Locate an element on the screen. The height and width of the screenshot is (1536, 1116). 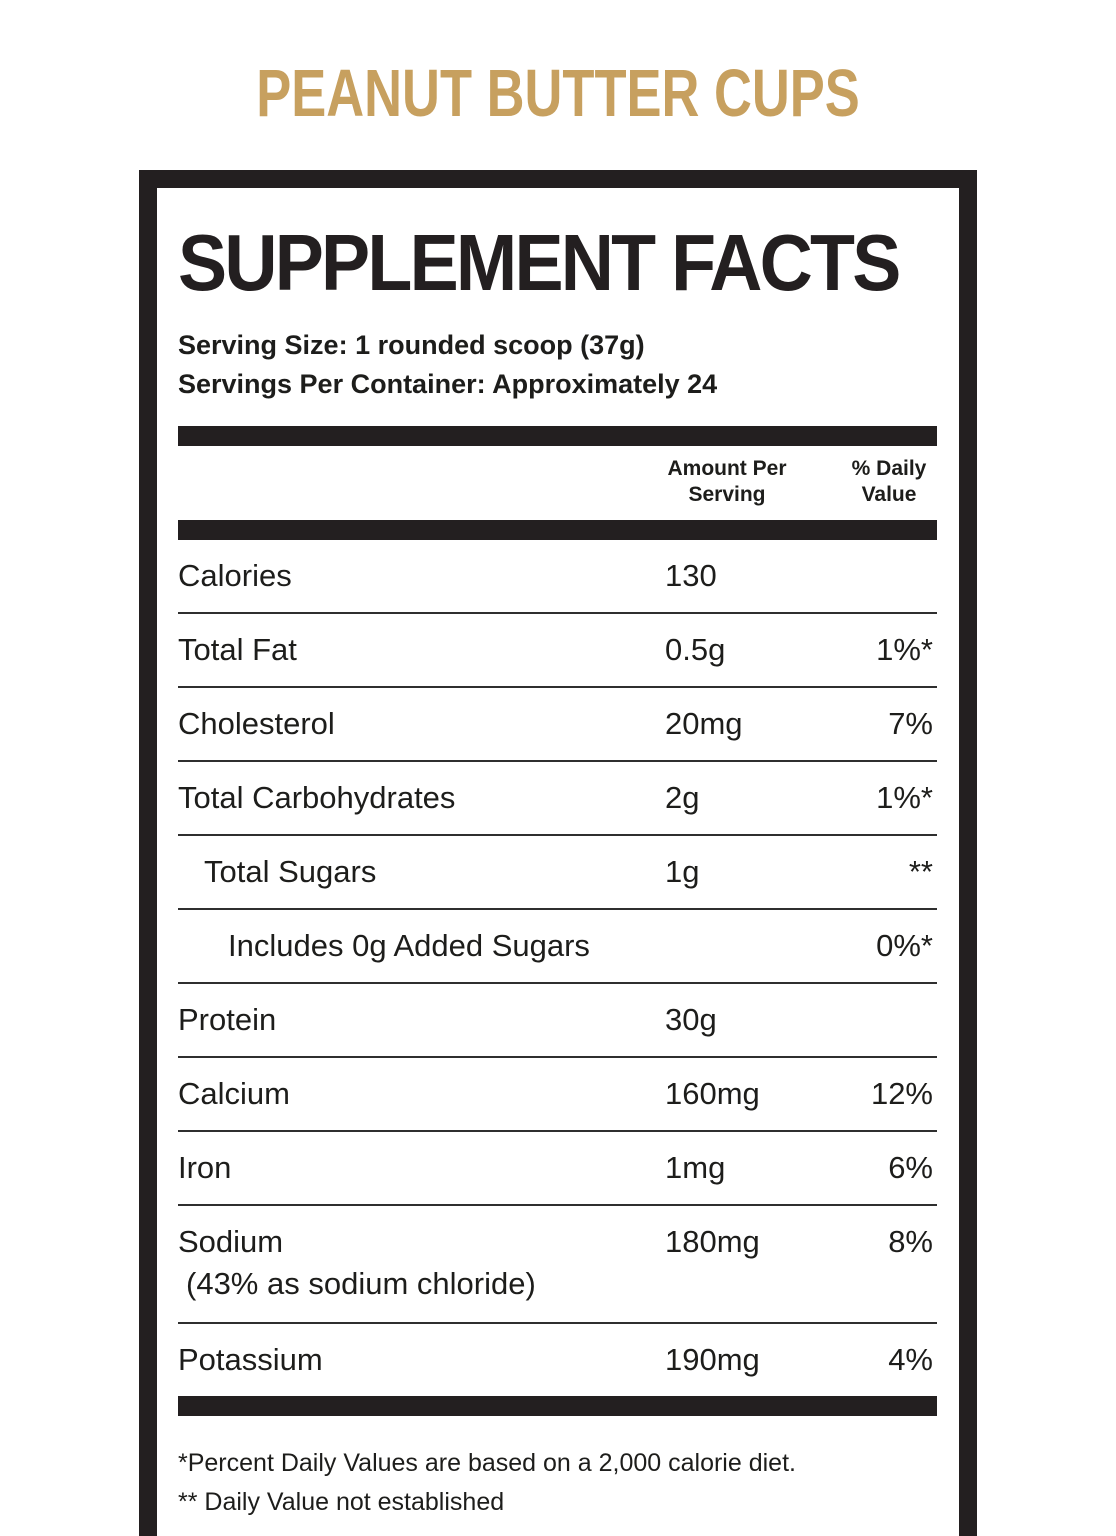
nutrient-label-cell: Sodium (43% as sodium chloride) is located at coordinates (421, 1263).